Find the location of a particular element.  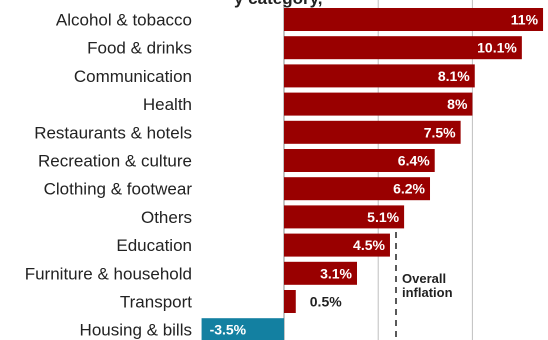

category-label-6: Clothing & footwear is located at coordinates (118, 189).